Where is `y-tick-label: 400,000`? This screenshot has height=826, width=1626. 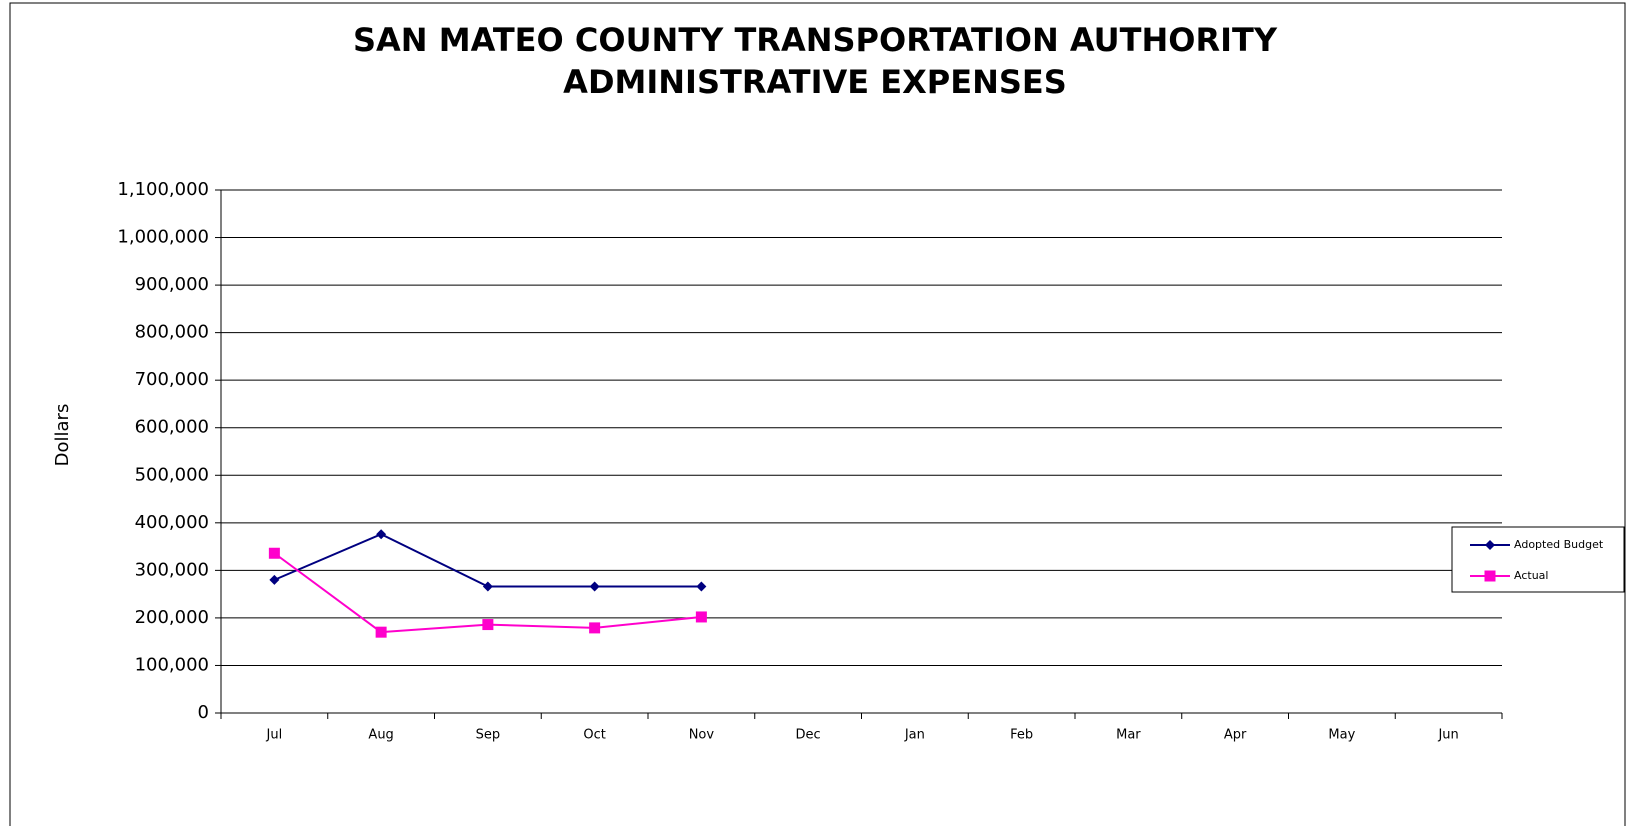
y-tick-label: 400,000 is located at coordinates (172, 522).